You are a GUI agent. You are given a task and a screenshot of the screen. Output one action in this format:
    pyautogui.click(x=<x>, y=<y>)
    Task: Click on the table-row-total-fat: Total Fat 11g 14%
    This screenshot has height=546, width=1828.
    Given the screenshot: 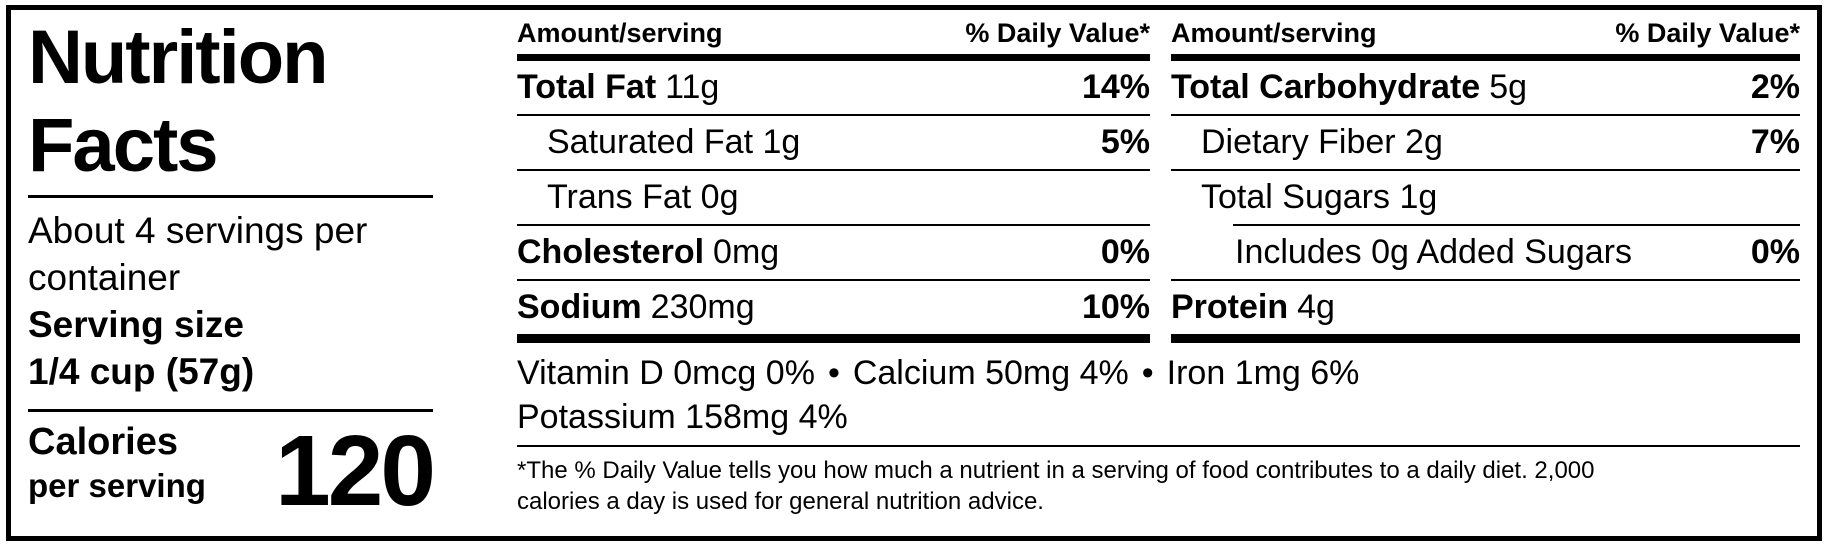 What is the action you would take?
    pyautogui.click(x=833, y=87)
    